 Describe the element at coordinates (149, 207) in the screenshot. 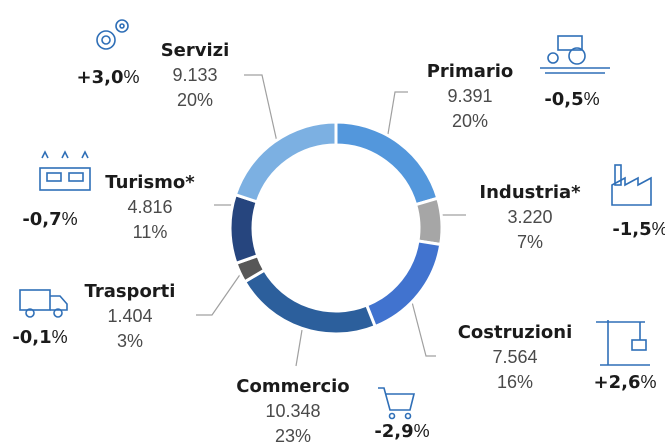

I see `value-label: 4.816` at that location.